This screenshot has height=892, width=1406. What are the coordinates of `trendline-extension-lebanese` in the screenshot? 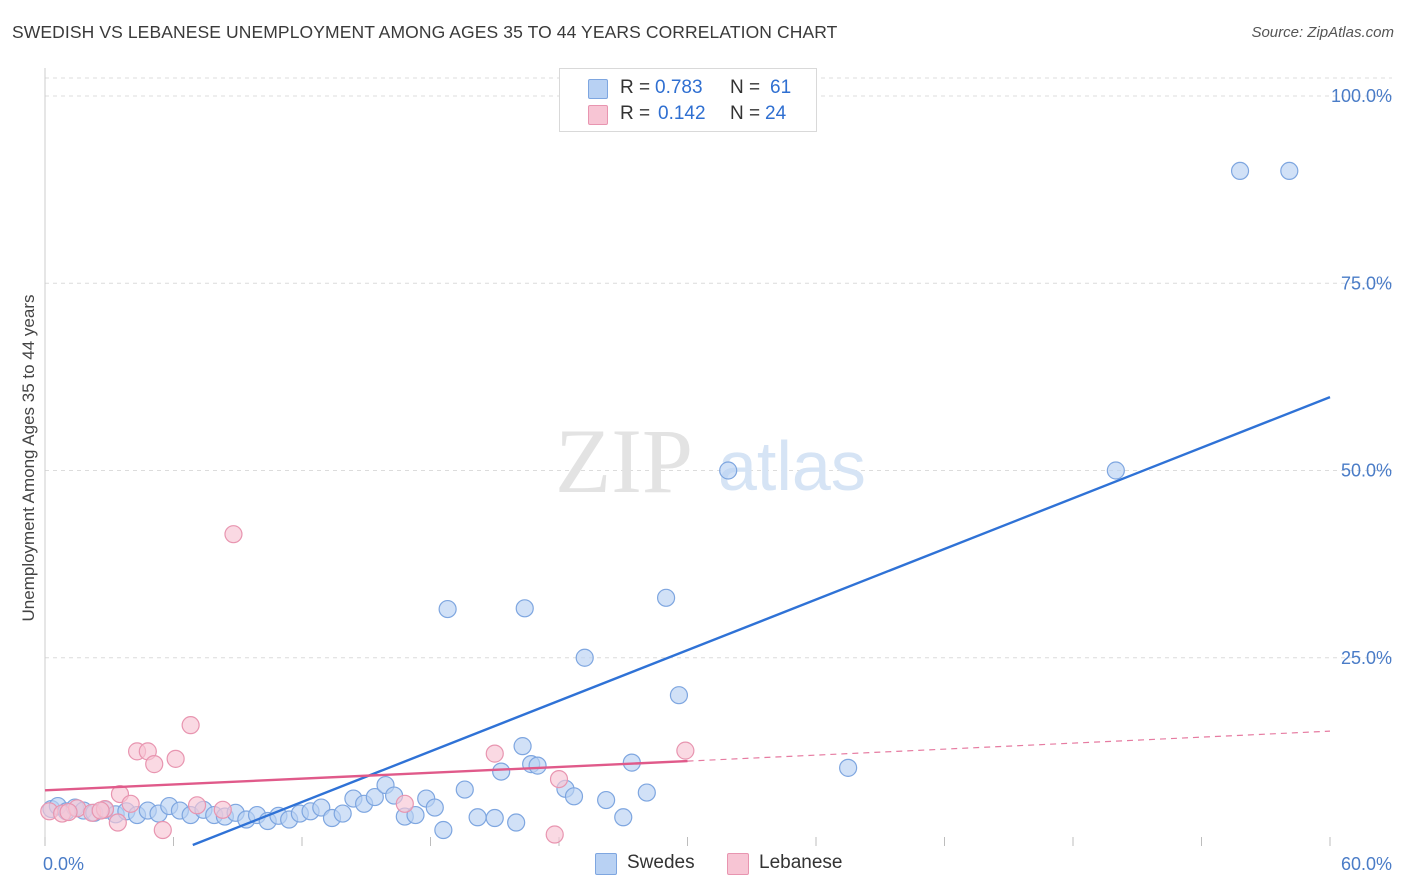 It's located at (1009, 746).